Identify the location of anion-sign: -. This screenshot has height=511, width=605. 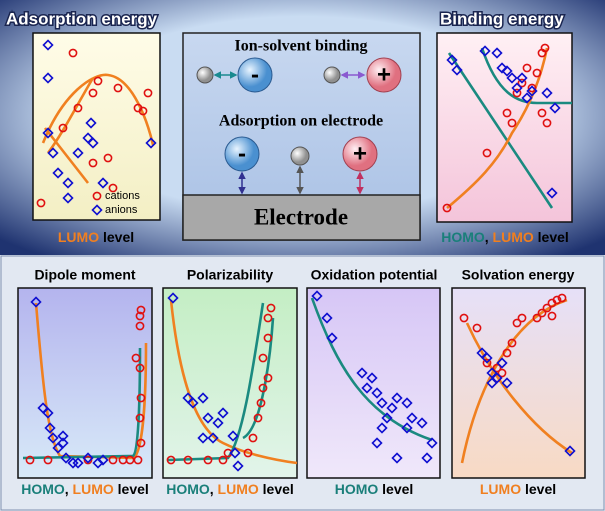
(255, 74).